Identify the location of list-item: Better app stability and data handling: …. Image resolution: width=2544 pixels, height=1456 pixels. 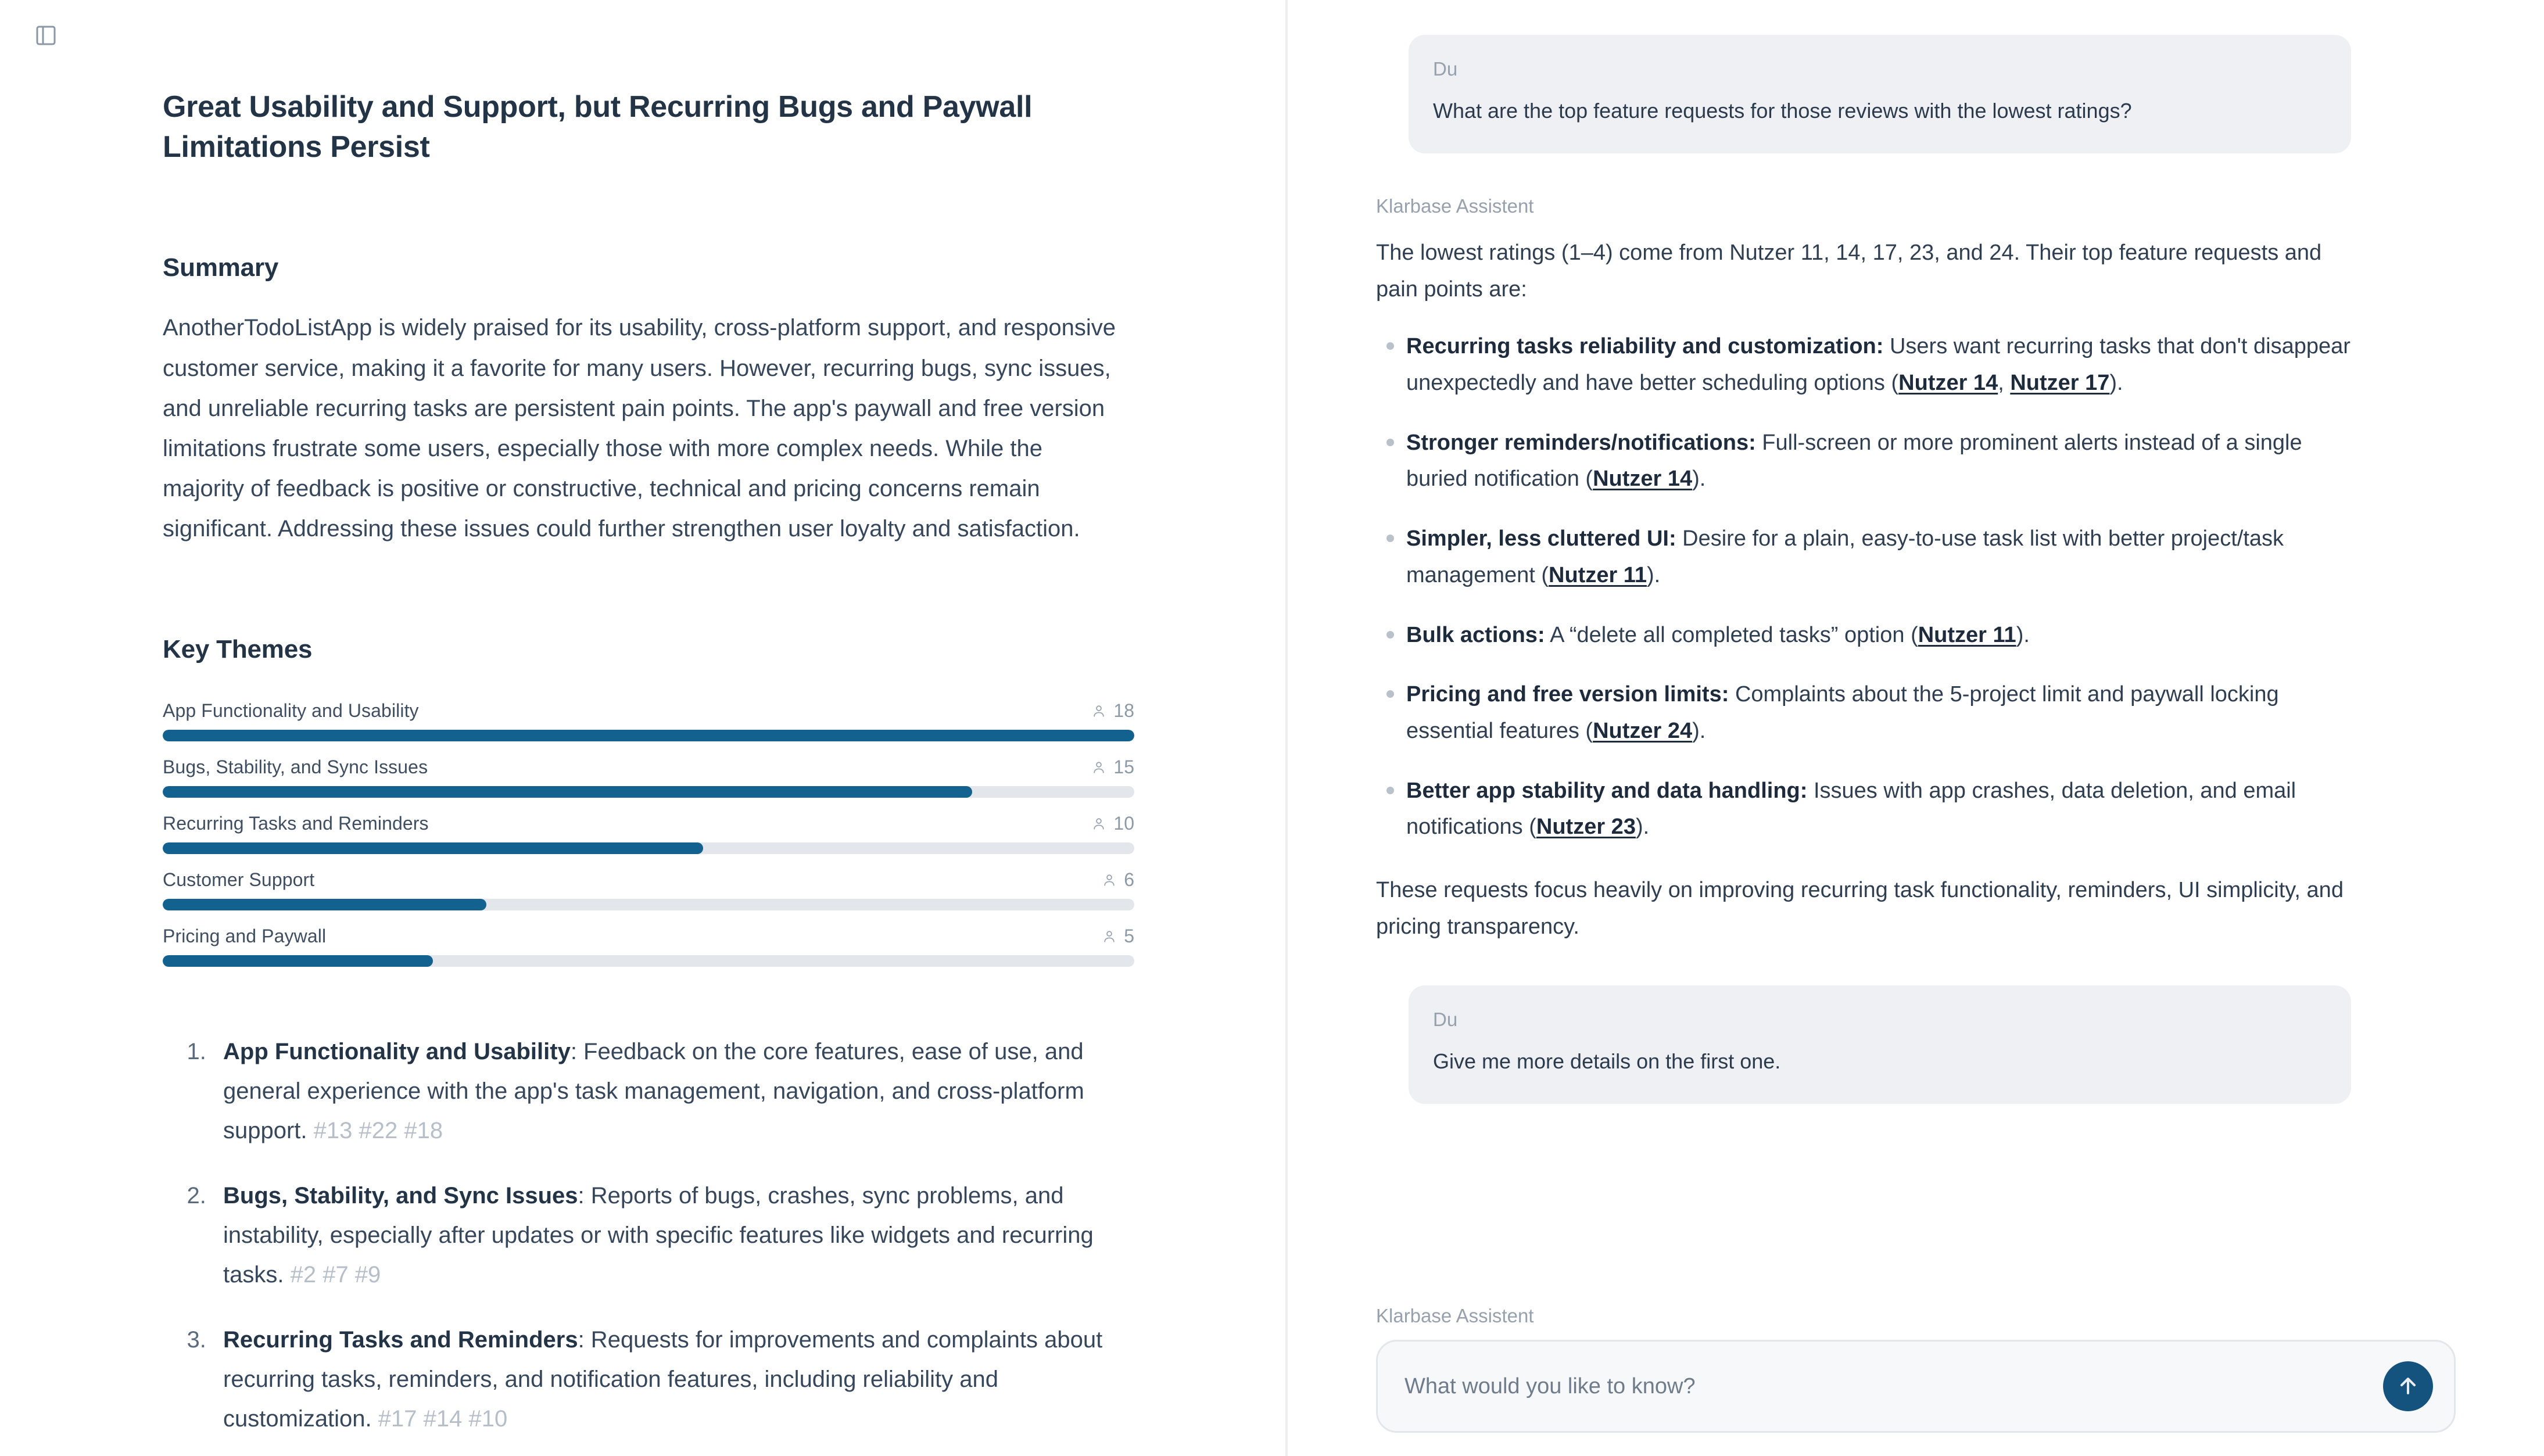
(1872, 809).